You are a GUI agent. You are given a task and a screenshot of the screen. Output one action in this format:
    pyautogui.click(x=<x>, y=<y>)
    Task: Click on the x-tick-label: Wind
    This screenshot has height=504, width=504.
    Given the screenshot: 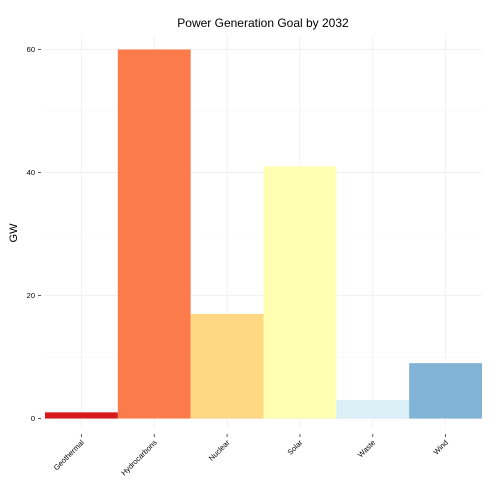 What is the action you would take?
    pyautogui.click(x=441, y=447)
    